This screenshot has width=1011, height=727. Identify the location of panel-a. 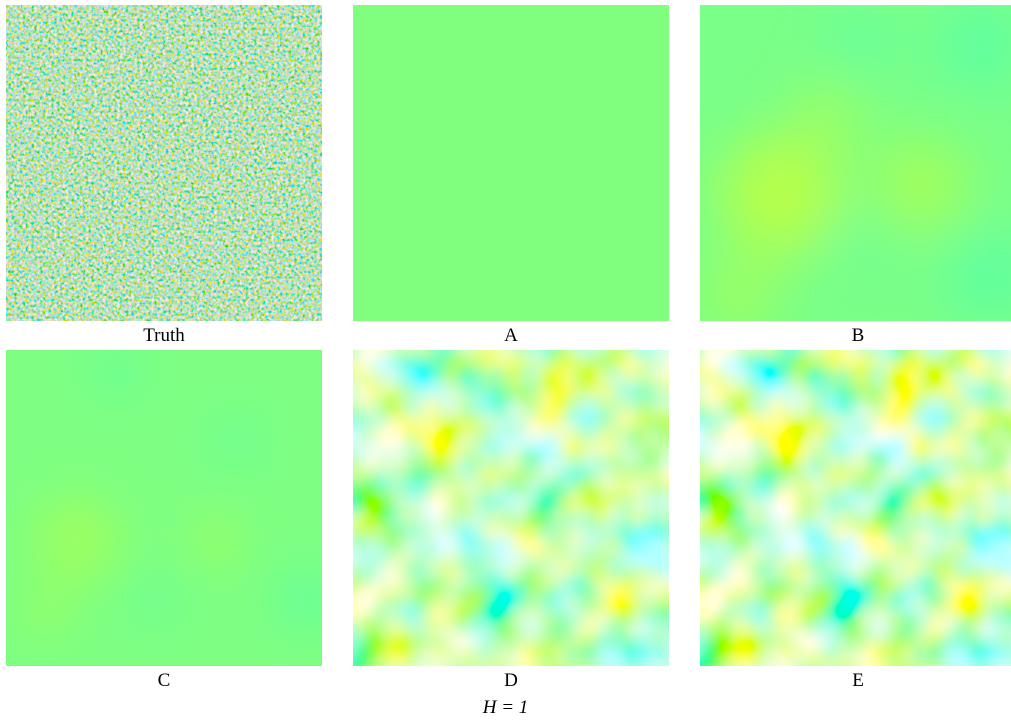
(511, 163).